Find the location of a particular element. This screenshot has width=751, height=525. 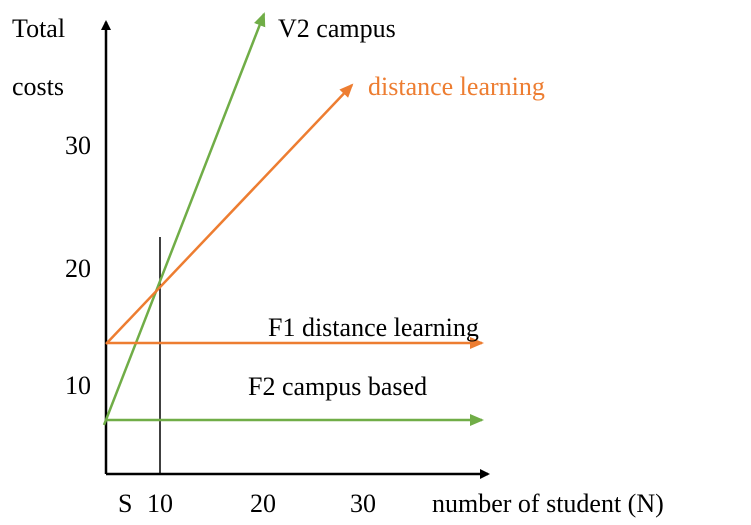

y-label: Total is located at coordinates (38, 28).